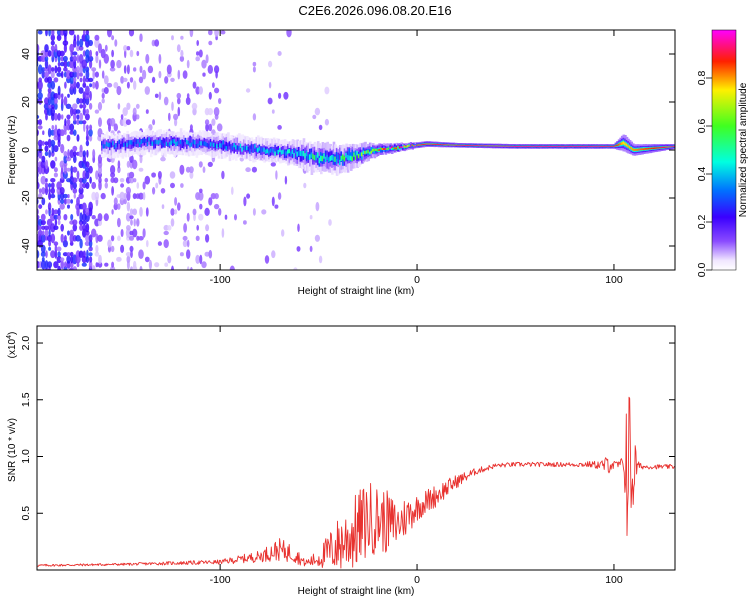 The width and height of the screenshot is (750, 600). I want to click on snr-x-tick-label: 100, so click(614, 580).